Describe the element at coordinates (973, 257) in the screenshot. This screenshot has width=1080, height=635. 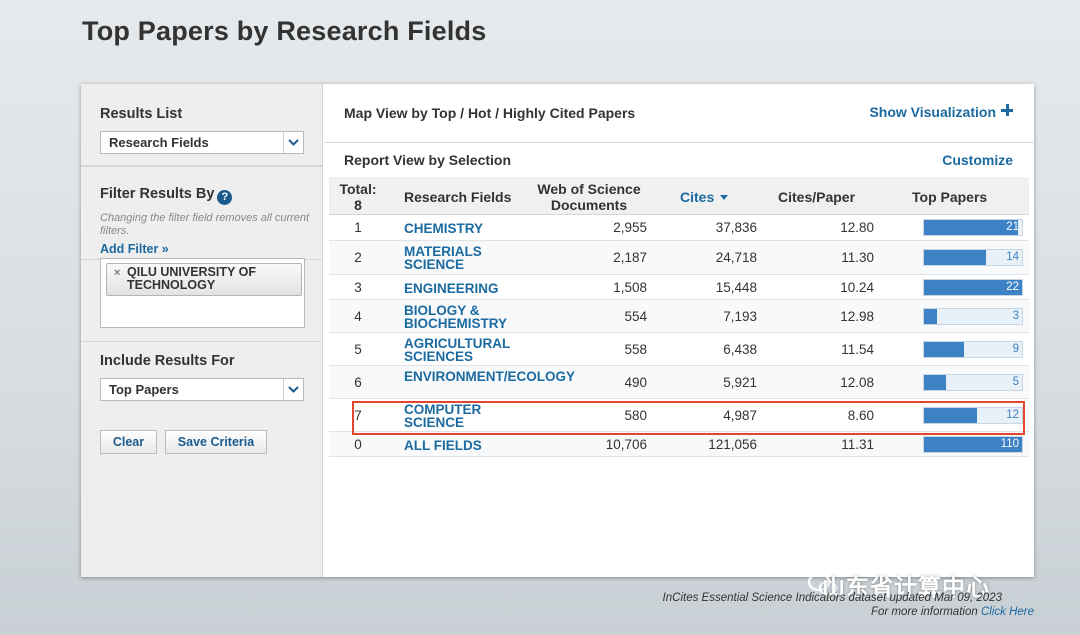
I see `top-papers-bar: 14` at that location.